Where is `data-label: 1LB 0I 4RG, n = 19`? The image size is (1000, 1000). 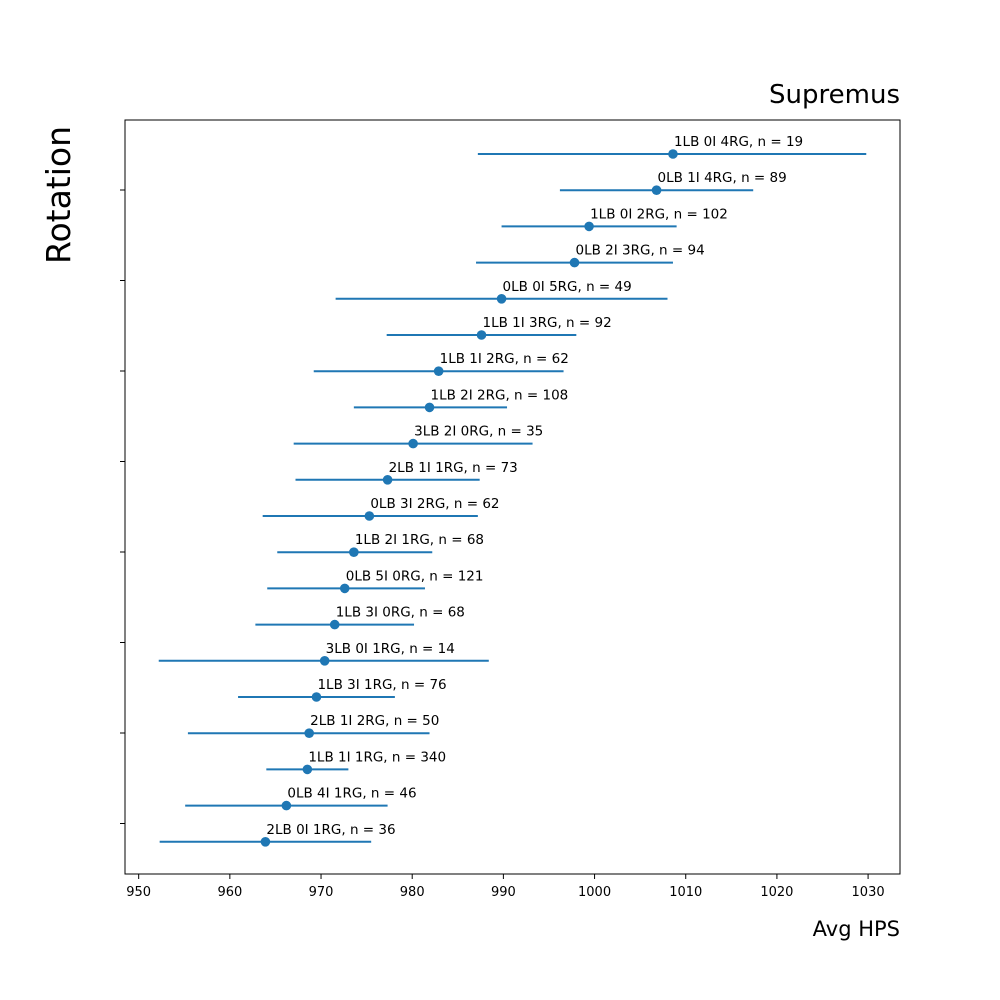 data-label: 1LB 0I 4RG, n = 19 is located at coordinates (738, 142).